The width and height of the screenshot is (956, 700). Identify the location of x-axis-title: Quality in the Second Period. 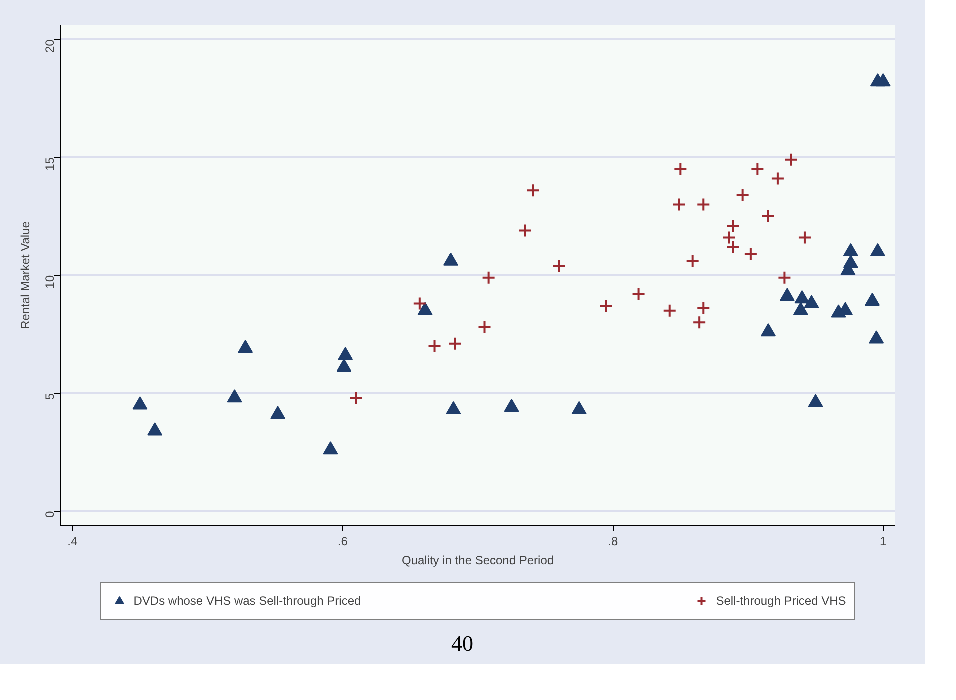
(478, 561).